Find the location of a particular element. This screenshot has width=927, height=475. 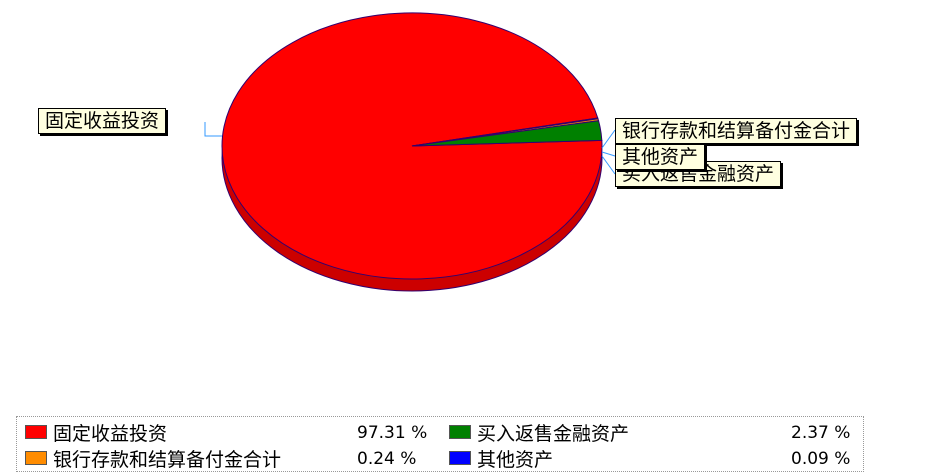

legend-swatch-other-assets is located at coordinates (460, 458).